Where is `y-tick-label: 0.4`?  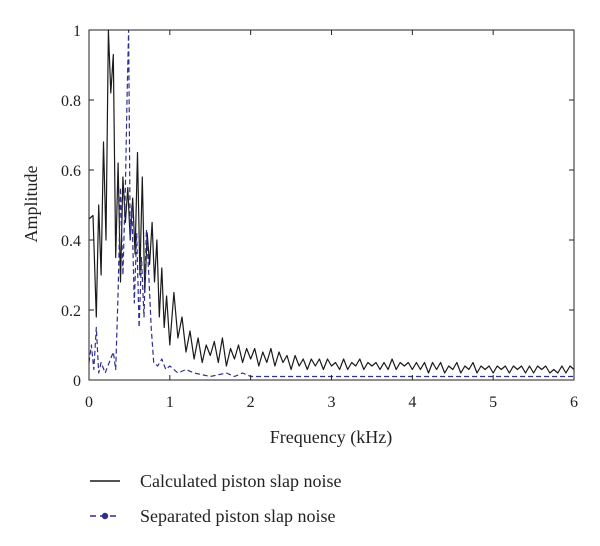
y-tick-label: 0.4 is located at coordinates (71, 241).